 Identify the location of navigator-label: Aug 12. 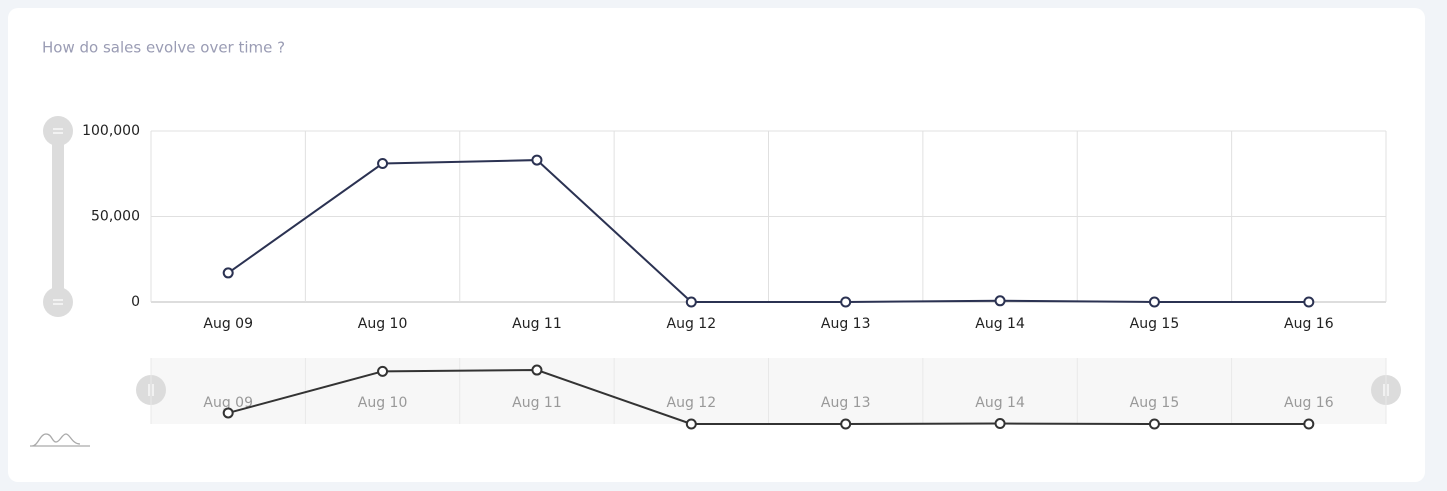
(692, 403).